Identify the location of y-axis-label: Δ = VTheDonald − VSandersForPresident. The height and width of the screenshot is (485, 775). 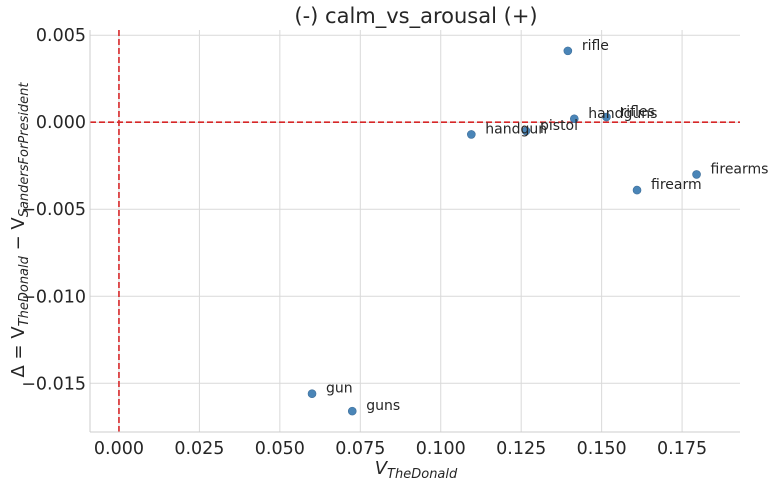
(20, 230).